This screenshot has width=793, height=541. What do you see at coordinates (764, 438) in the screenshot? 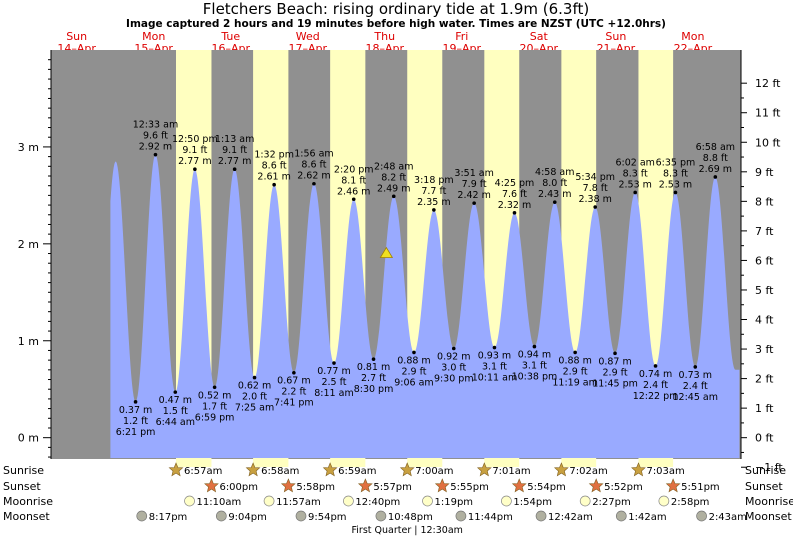
I see `right-tick-label: 0 ft` at bounding box center [764, 438].